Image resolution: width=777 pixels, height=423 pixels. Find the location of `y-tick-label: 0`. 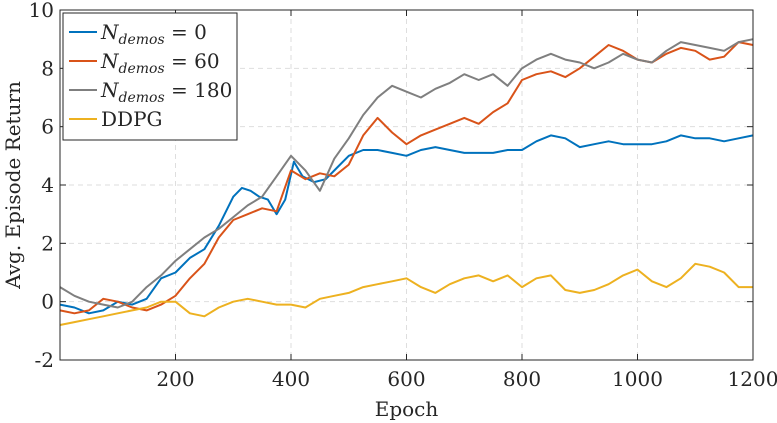

y-tick-label: 0 is located at coordinates (47, 302).